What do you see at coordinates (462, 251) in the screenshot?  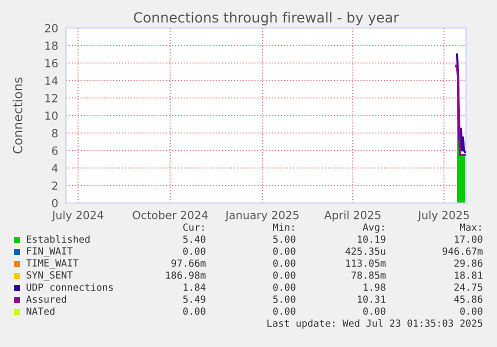 I see `text: 946.67m` at bounding box center [462, 251].